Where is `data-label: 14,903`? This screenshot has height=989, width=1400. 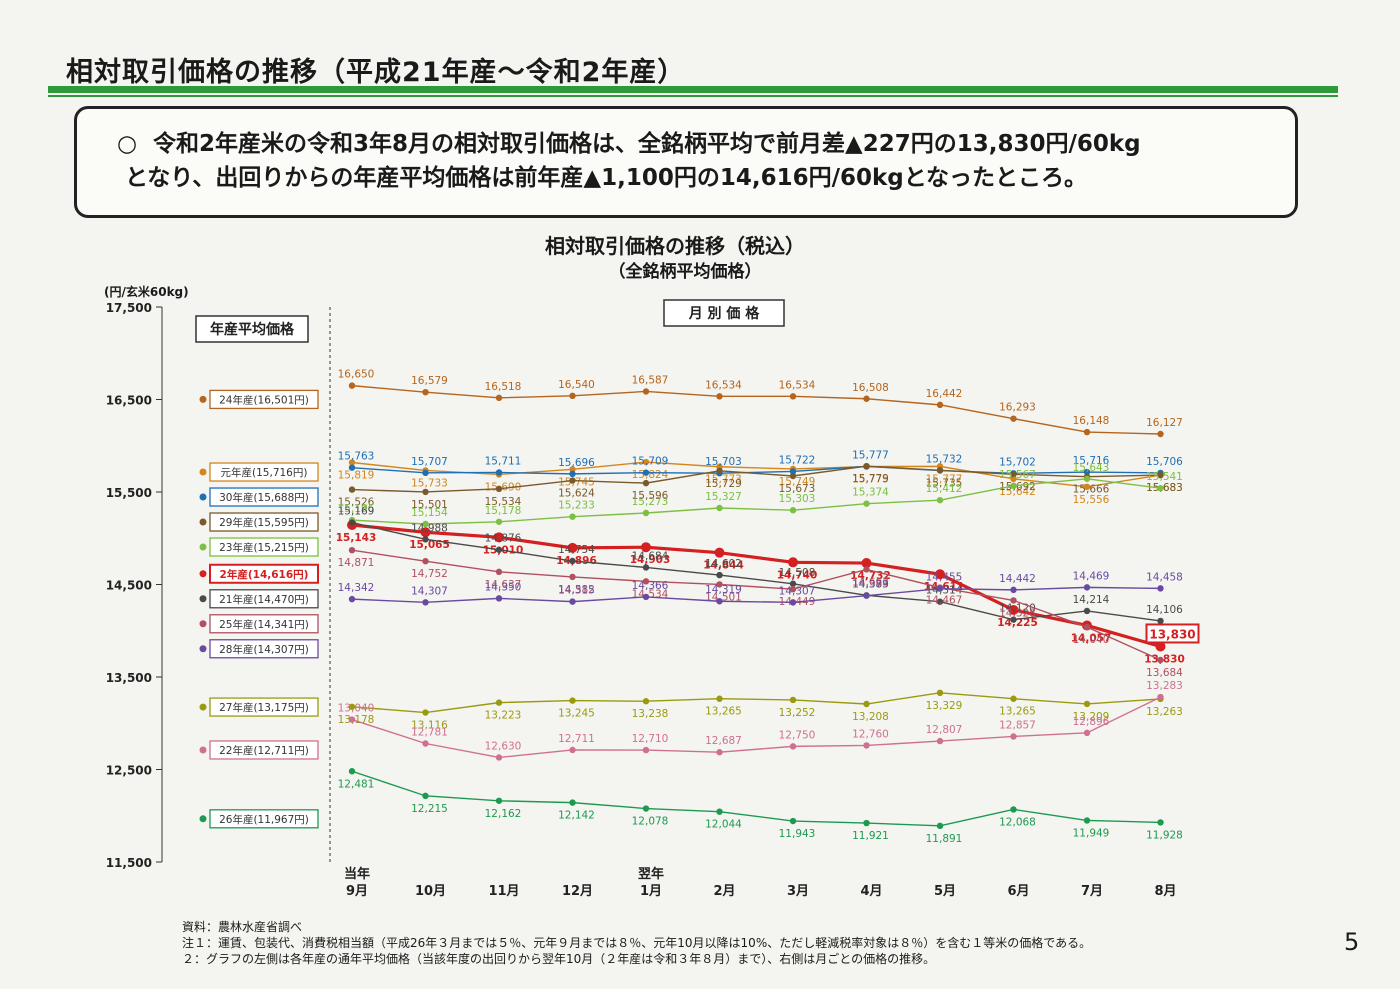 data-label: 14,903 is located at coordinates (650, 560).